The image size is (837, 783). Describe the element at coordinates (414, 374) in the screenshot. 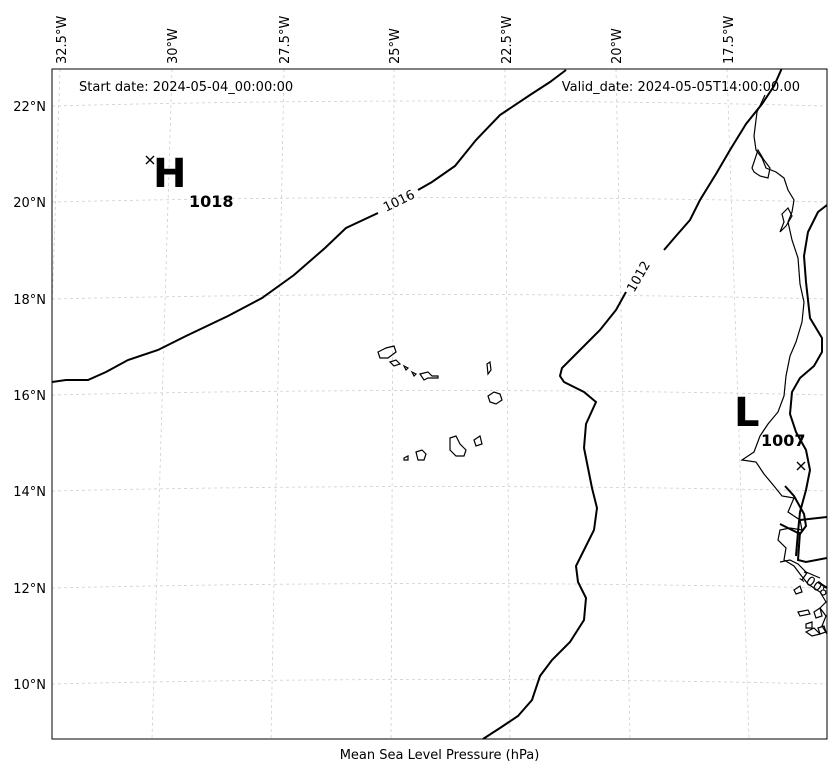

I see `island-sao-nicolau` at that location.